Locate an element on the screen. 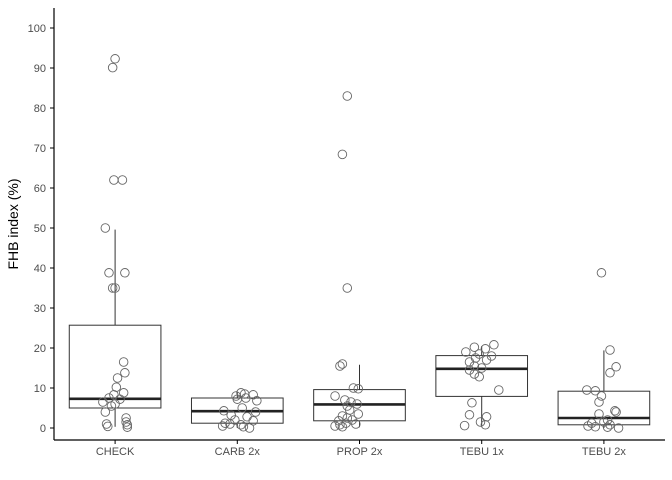  x-tick-label-tebu-2x: TEBU 2x is located at coordinates (604, 452).